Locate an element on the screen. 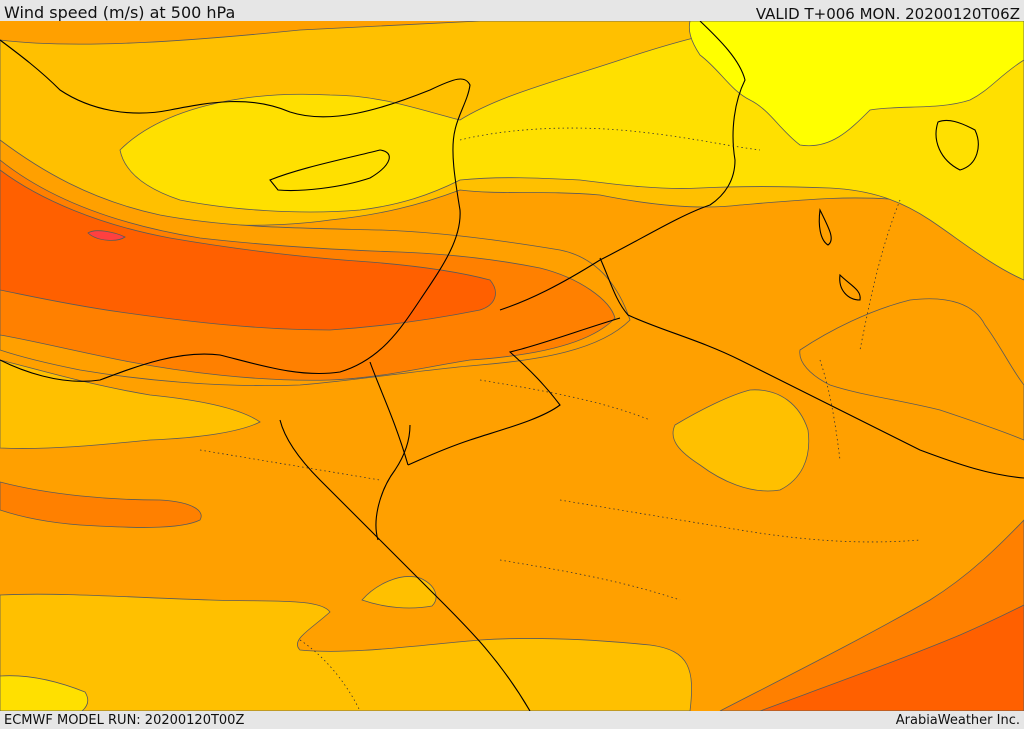  wind-band-west-pocket is located at coordinates (130, 404).